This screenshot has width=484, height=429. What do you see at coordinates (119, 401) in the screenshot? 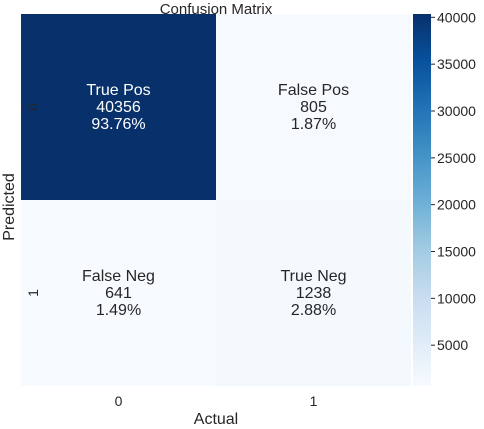
I see `x-tick-label: 0` at bounding box center [119, 401].